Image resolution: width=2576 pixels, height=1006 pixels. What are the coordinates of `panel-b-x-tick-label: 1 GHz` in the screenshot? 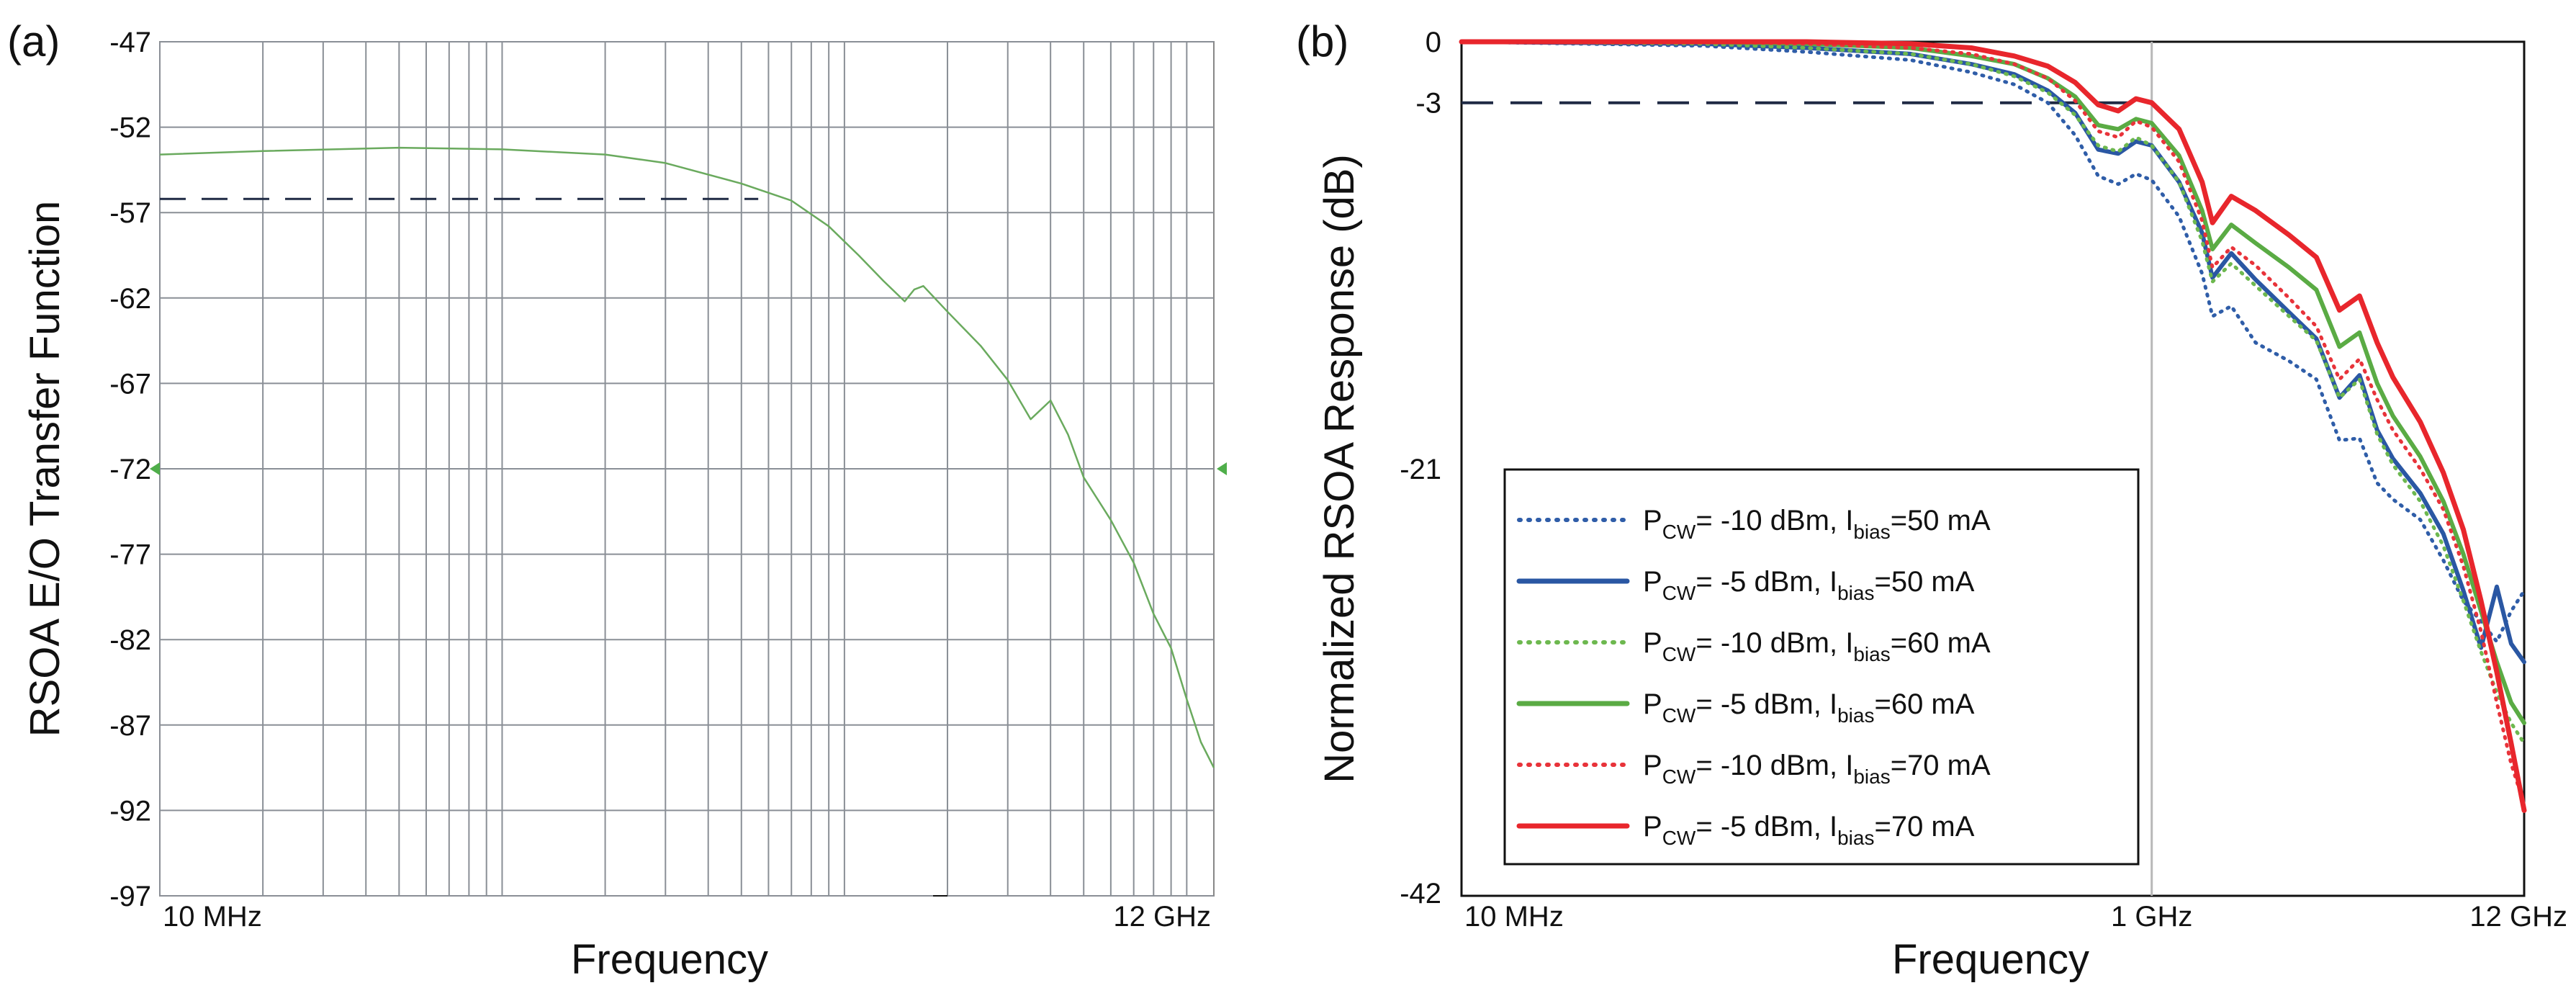 It's located at (2151, 917).